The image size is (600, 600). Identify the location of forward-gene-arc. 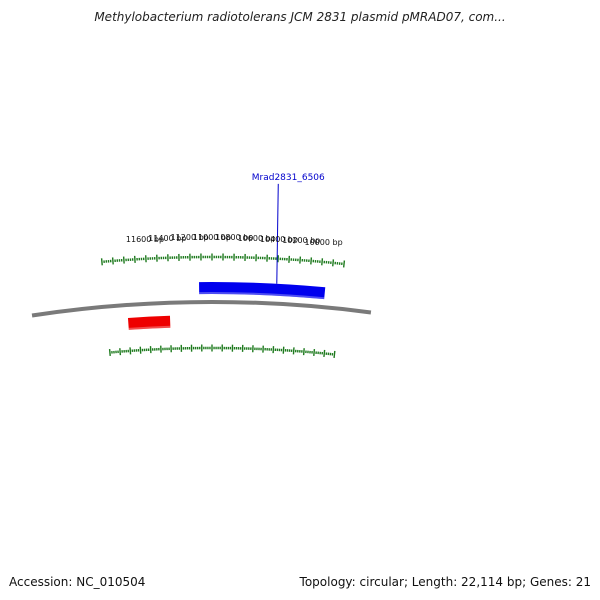
(262, 291).